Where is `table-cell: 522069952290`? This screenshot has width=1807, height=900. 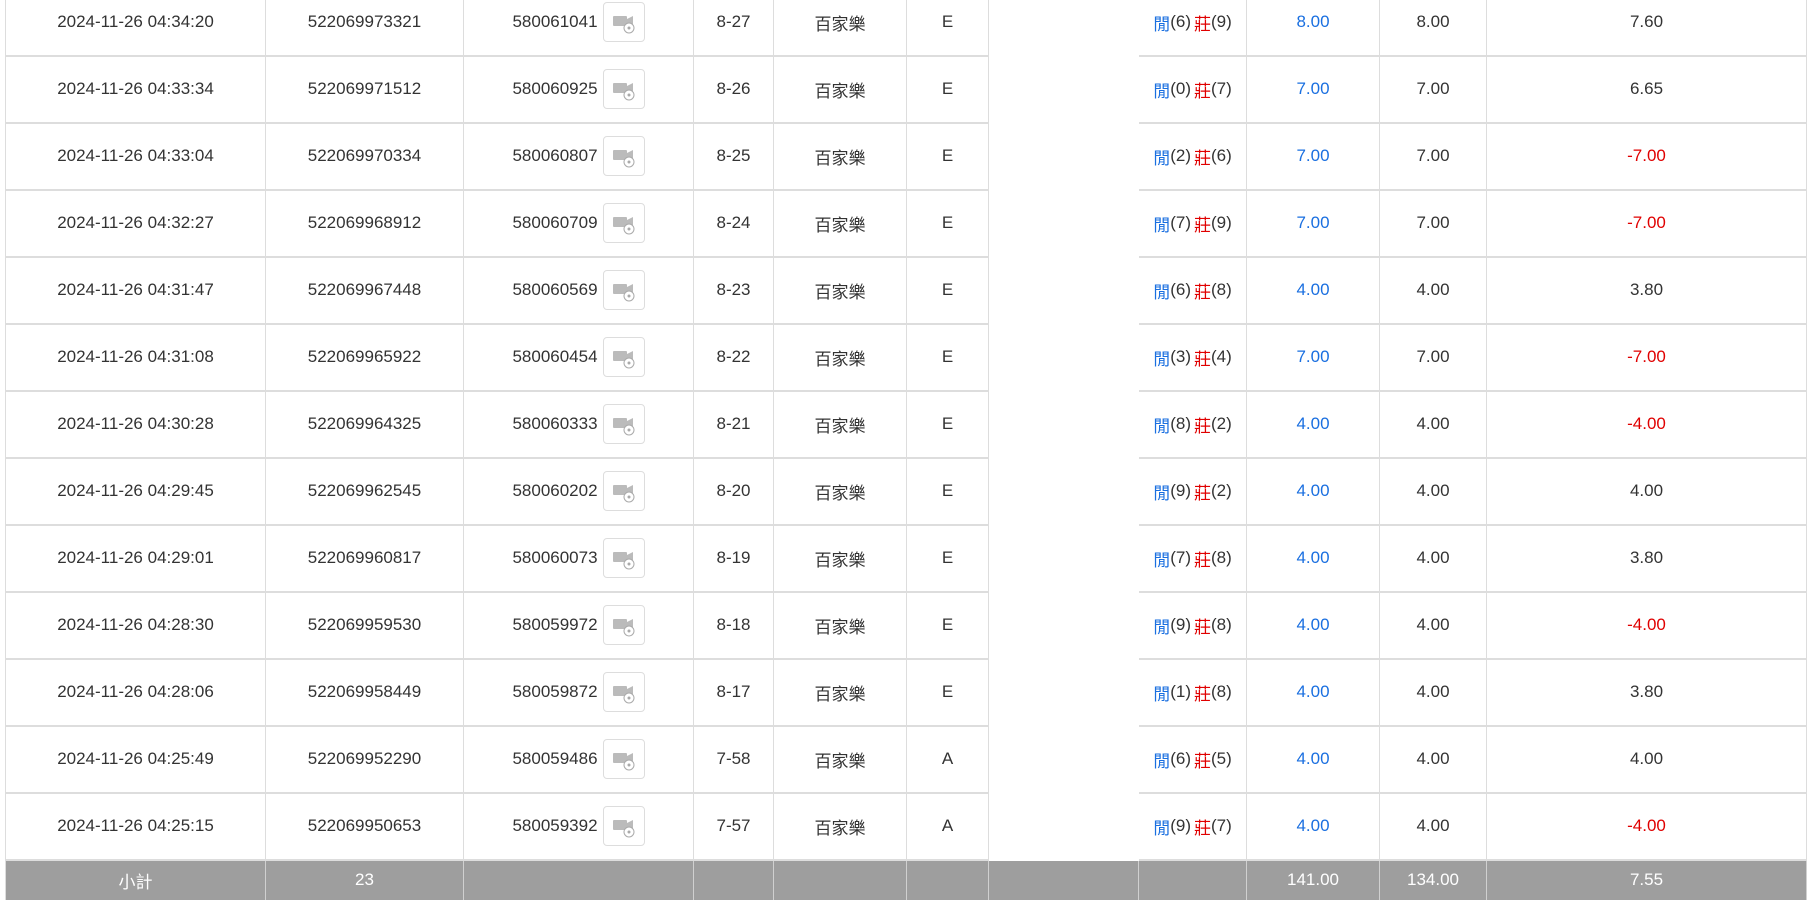 table-cell: 522069952290 is located at coordinates (365, 760).